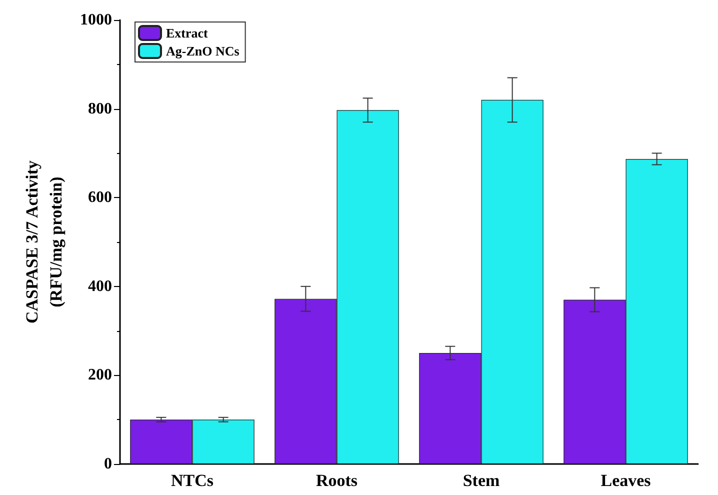 The height and width of the screenshot is (495, 718). I want to click on y-tick-label: 0, so click(108, 464).